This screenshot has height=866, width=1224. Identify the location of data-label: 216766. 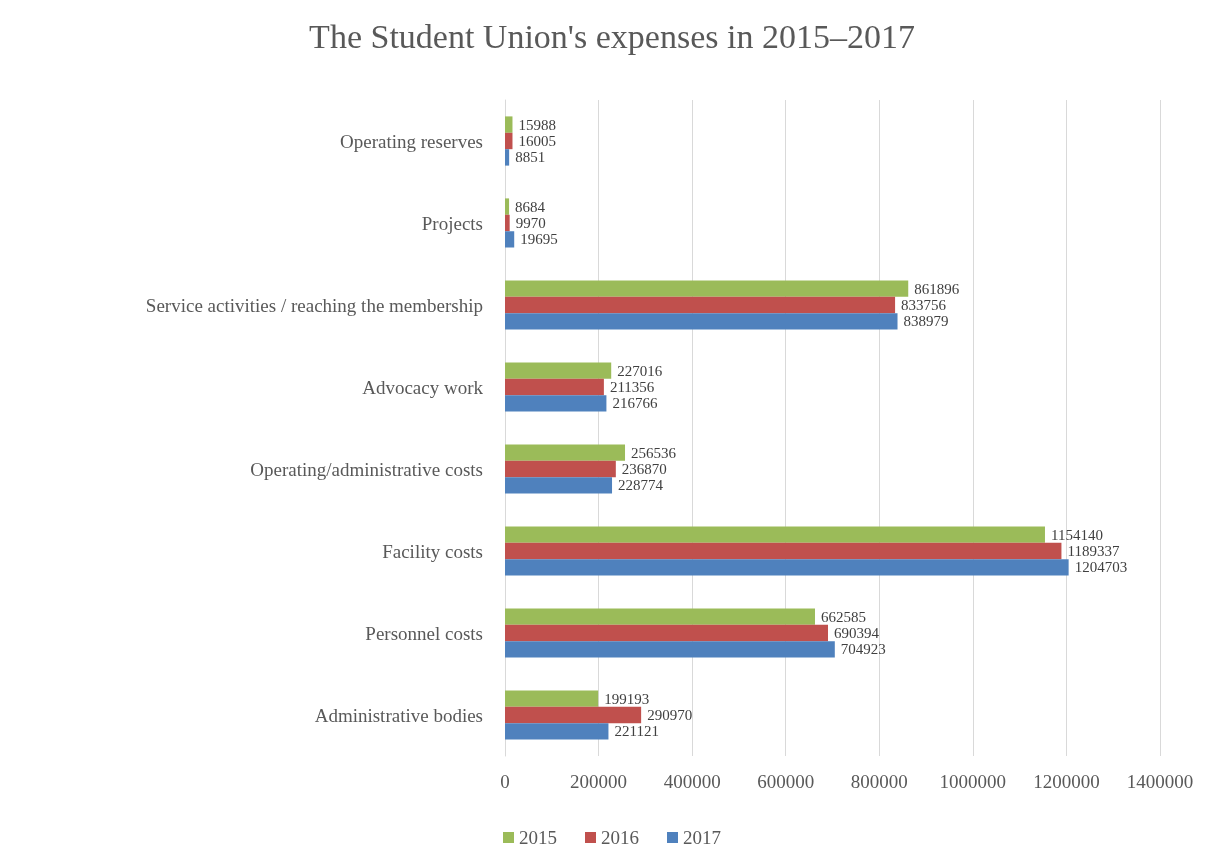
(635, 403).